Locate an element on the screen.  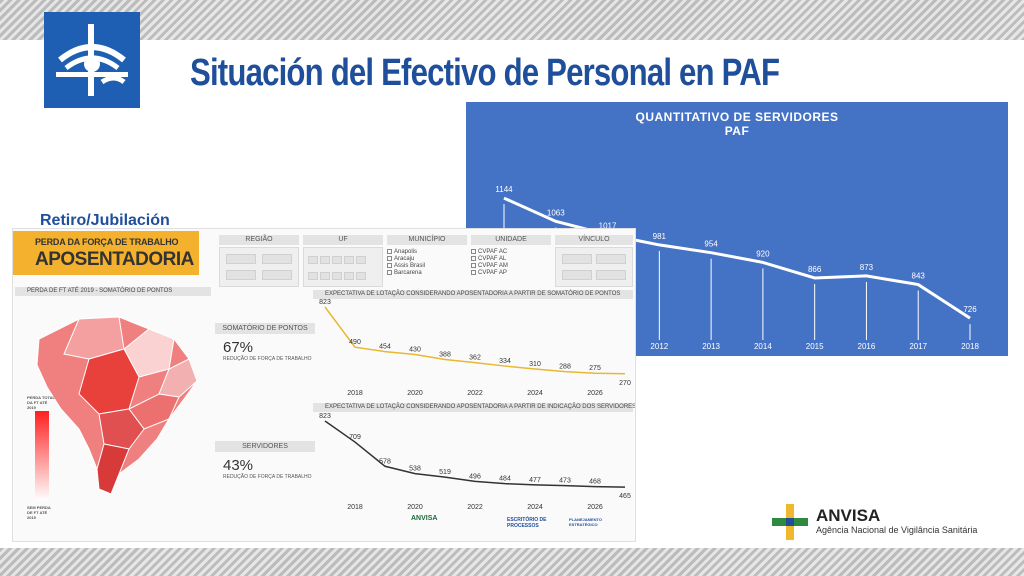
x-tick-label: 2017 is located at coordinates (918, 346).